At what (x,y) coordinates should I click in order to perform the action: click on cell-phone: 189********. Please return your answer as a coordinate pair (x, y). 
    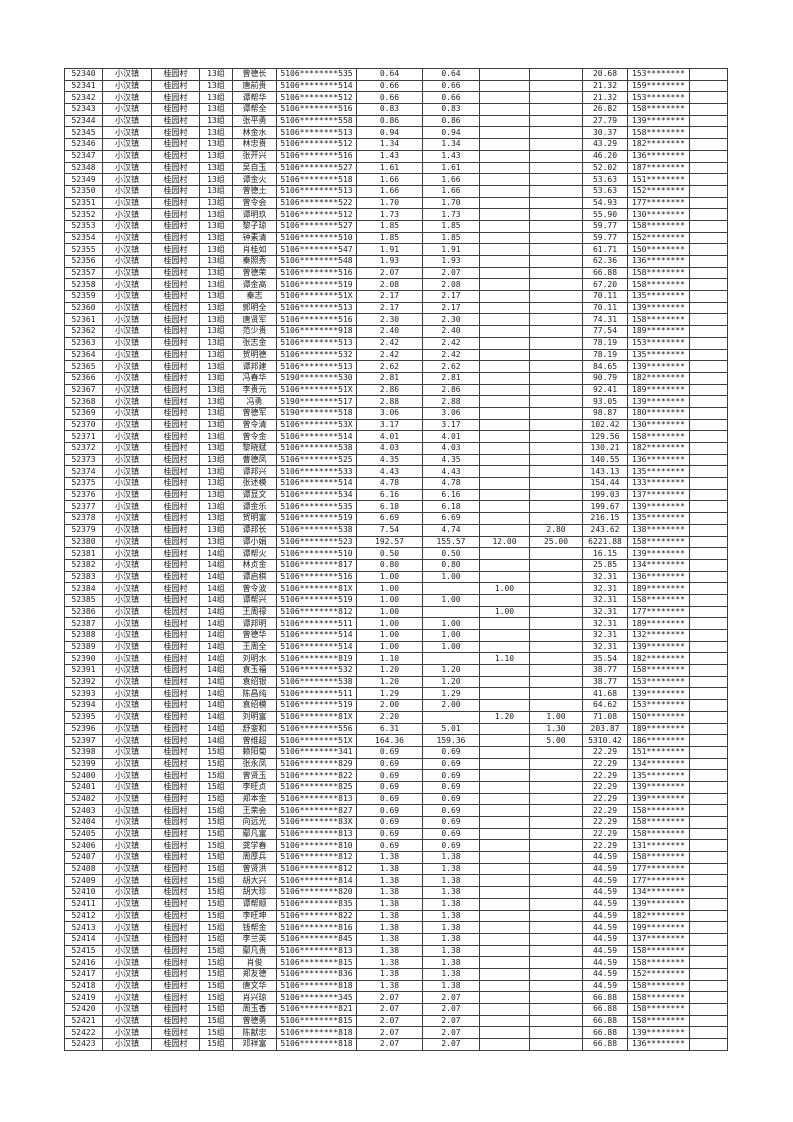
    Looking at the image, I should click on (658, 623).